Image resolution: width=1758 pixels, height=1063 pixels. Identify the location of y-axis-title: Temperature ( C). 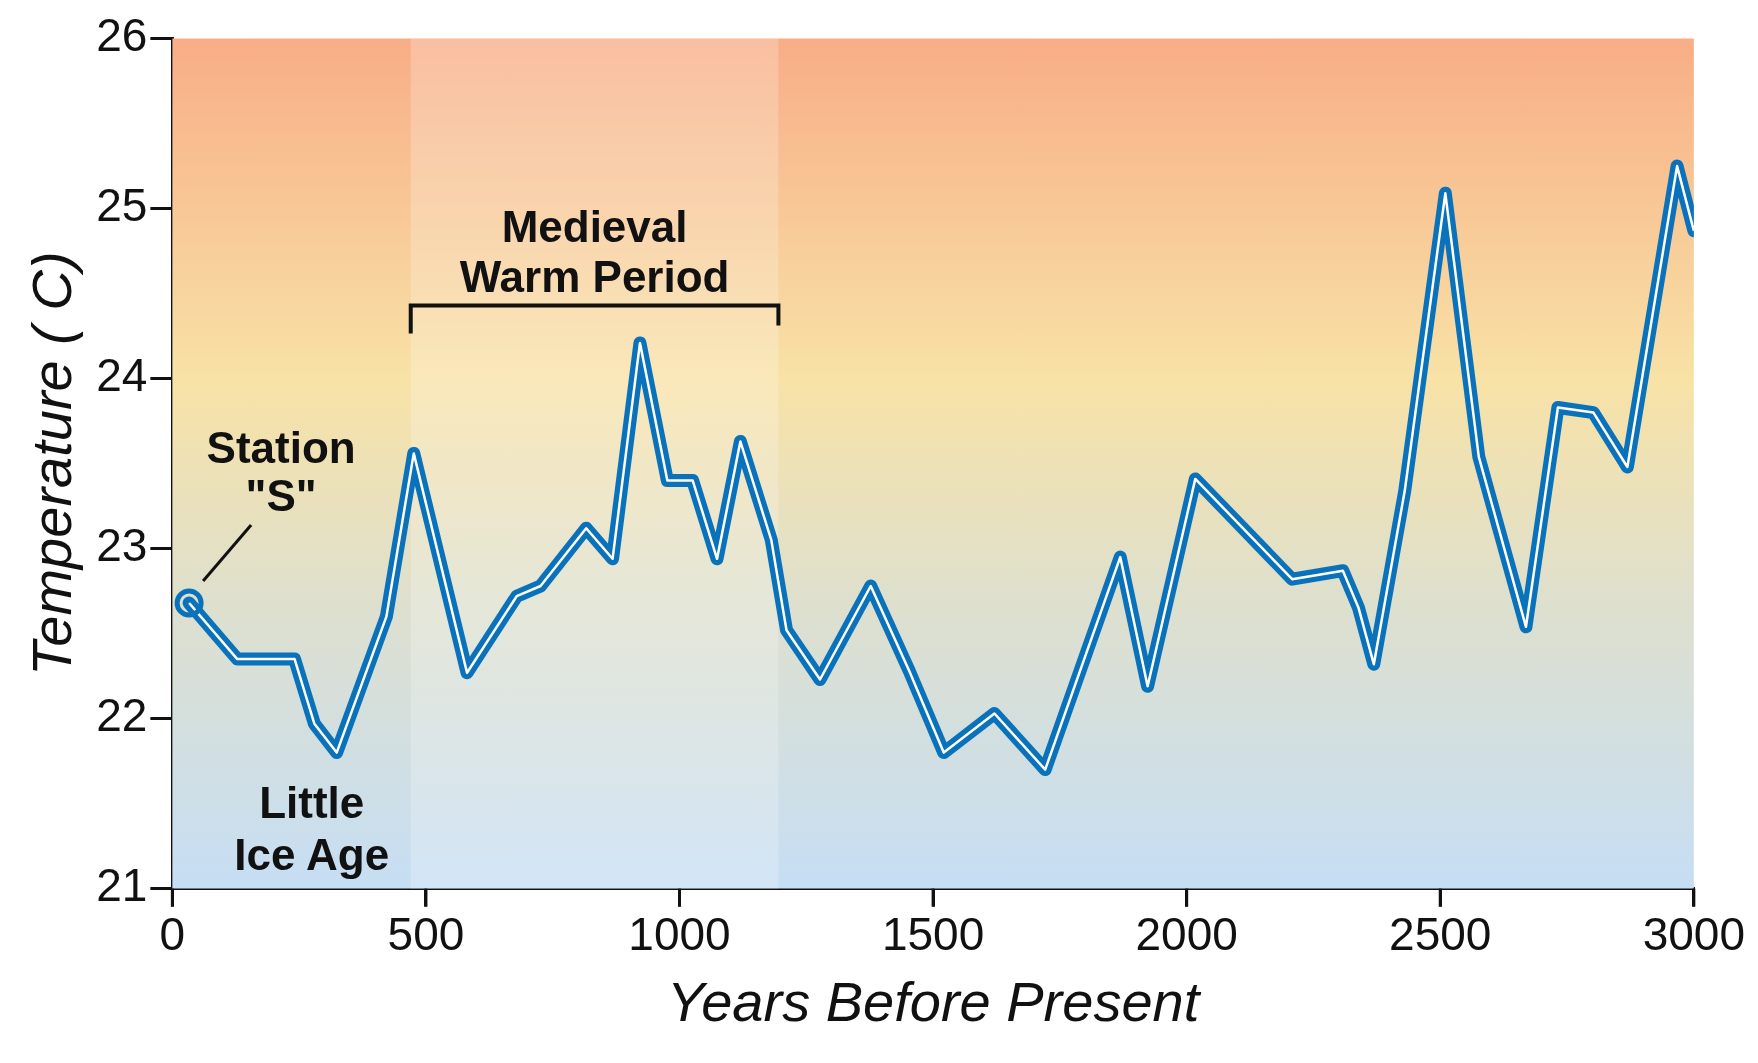
(52, 463).